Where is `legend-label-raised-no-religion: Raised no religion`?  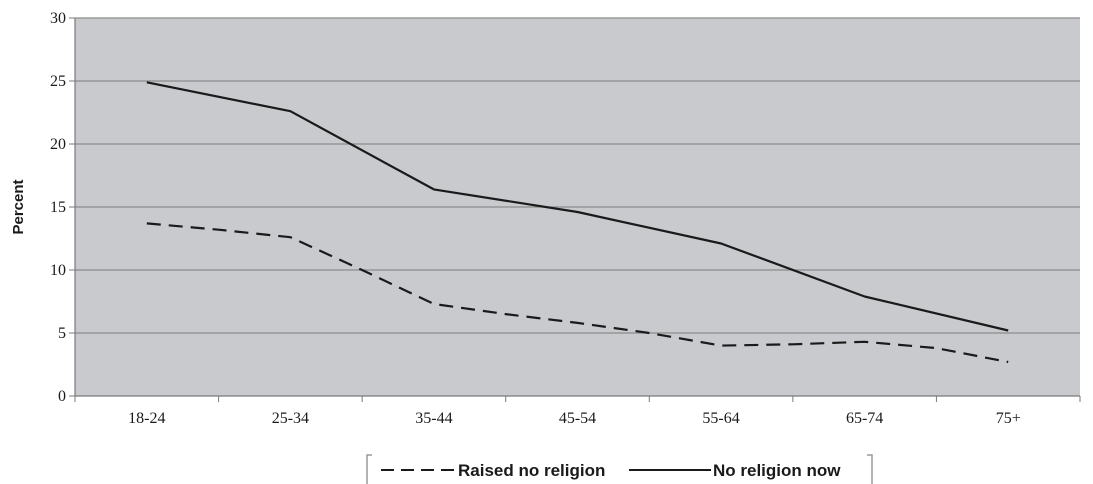
legend-label-raised-no-religion: Raised no religion is located at coordinates (531, 470).